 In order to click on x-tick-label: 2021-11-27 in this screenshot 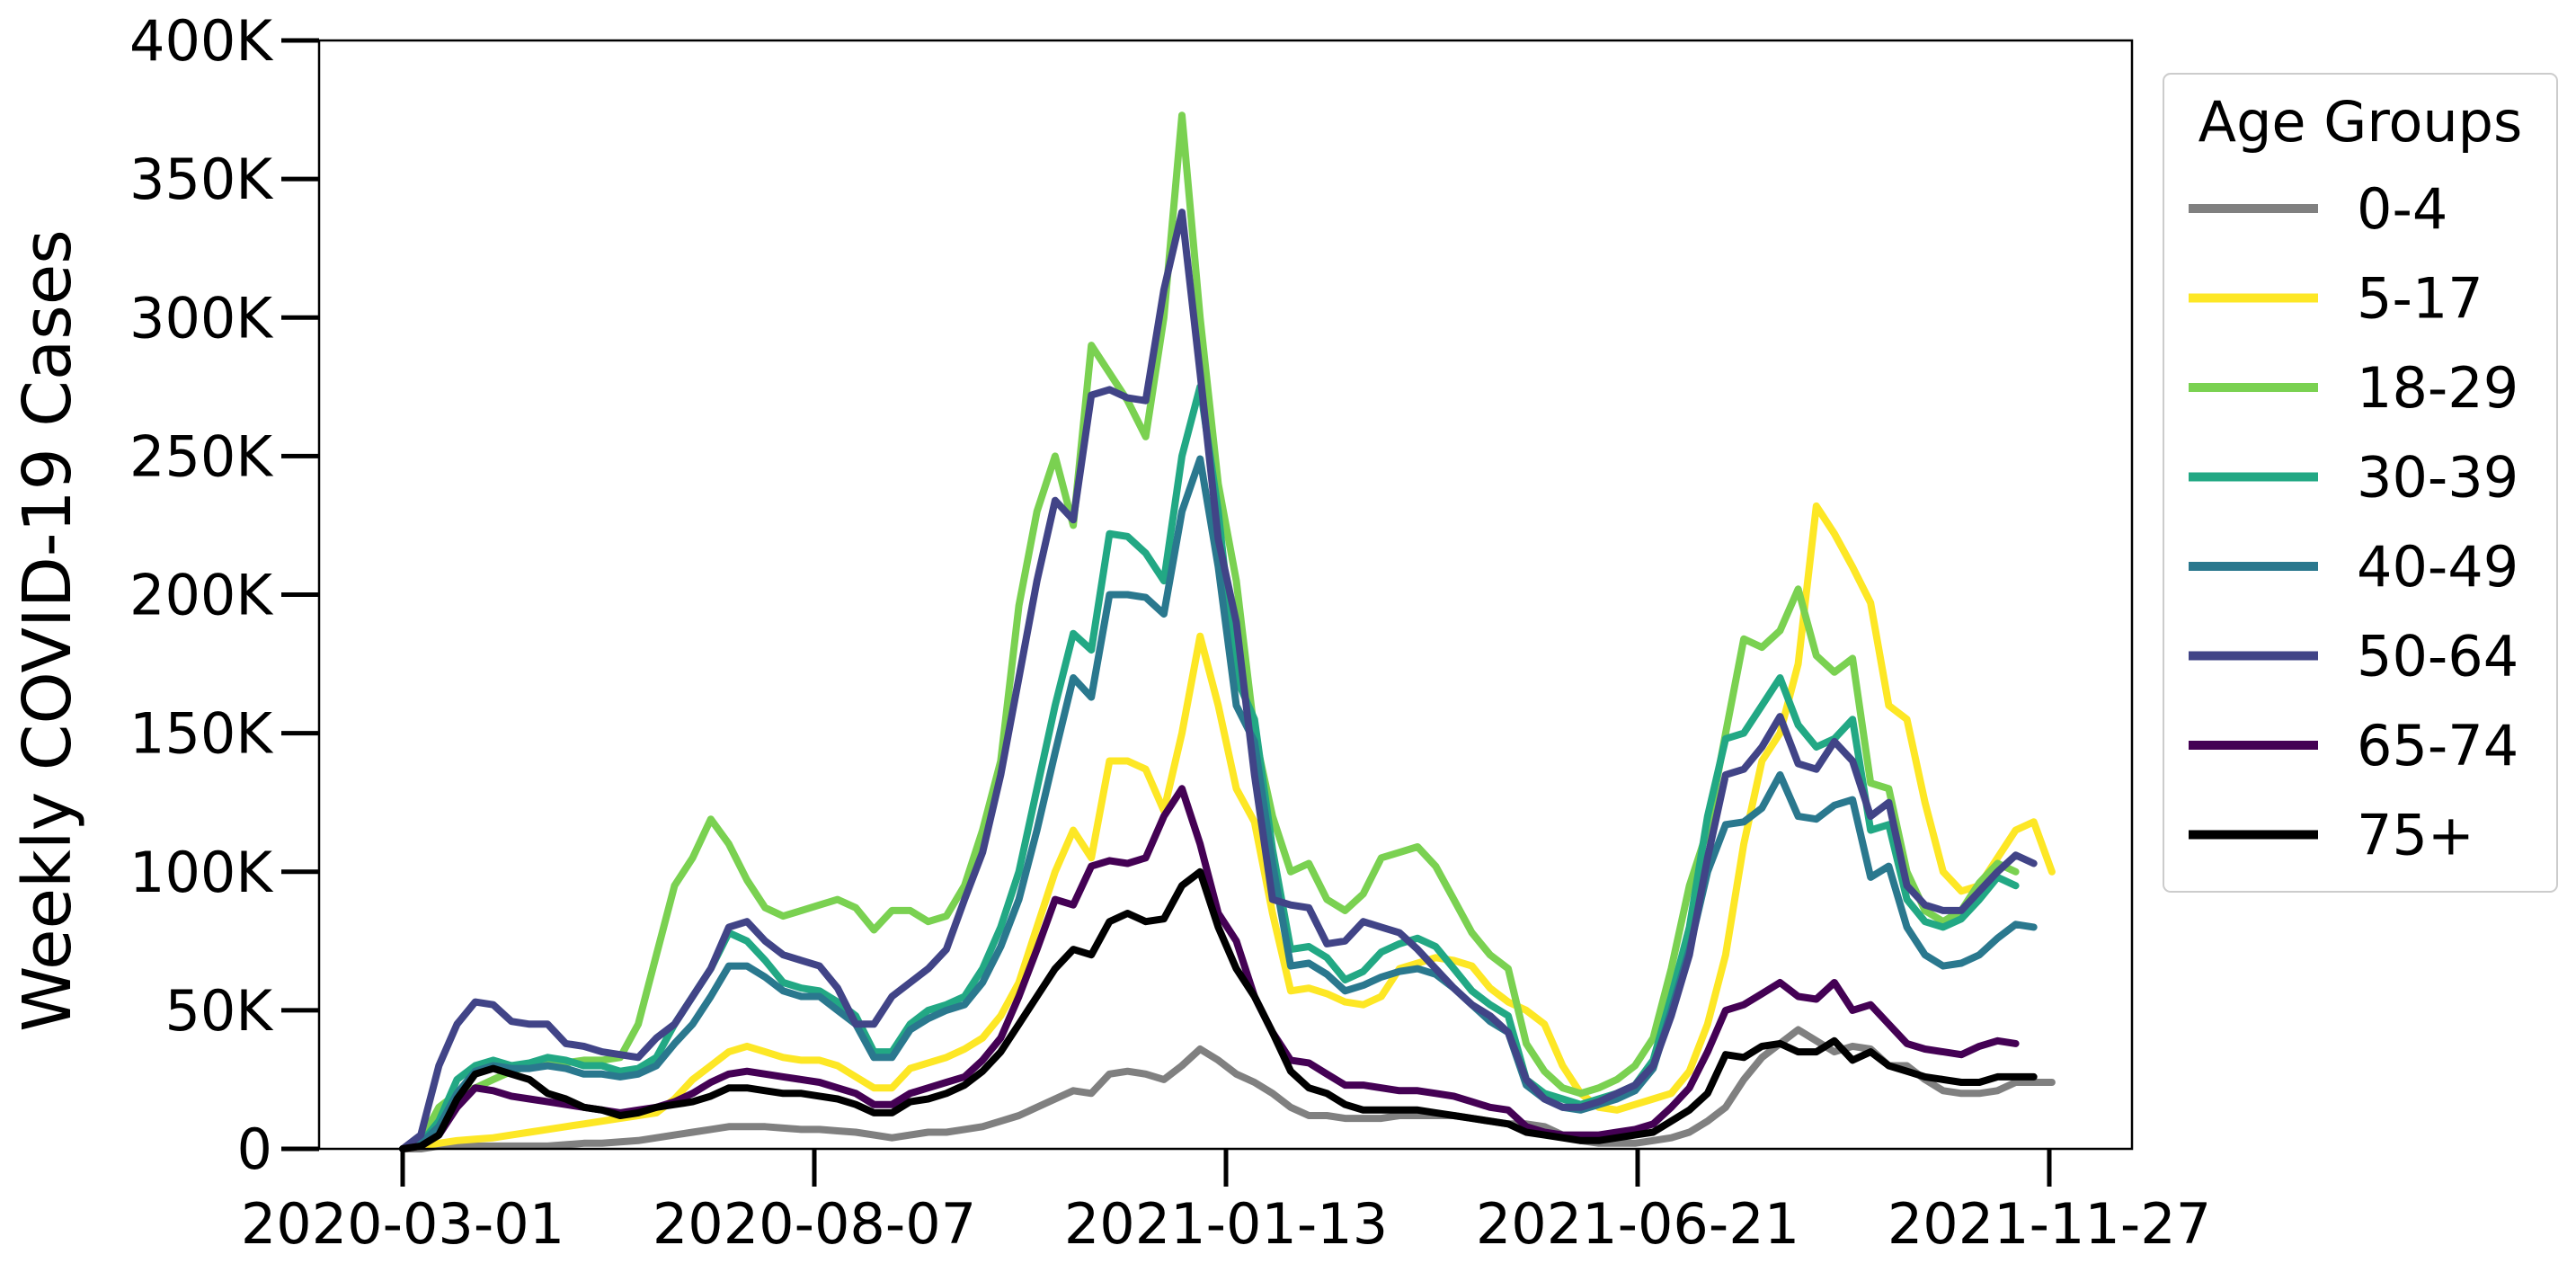, I will do `click(2049, 1224)`.